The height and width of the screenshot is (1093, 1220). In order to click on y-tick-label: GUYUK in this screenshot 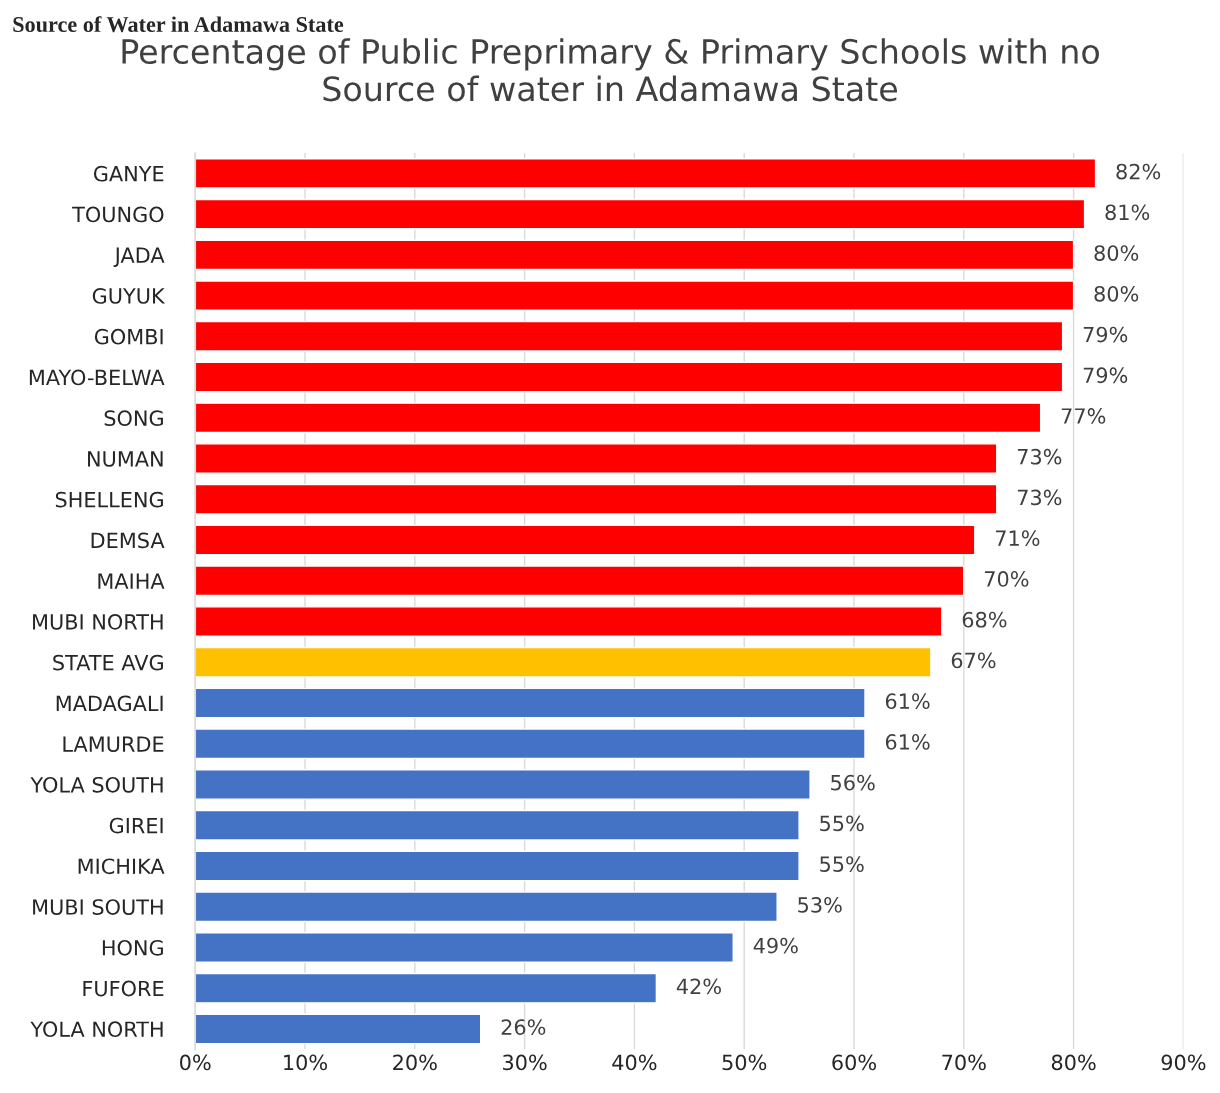, I will do `click(129, 296)`.